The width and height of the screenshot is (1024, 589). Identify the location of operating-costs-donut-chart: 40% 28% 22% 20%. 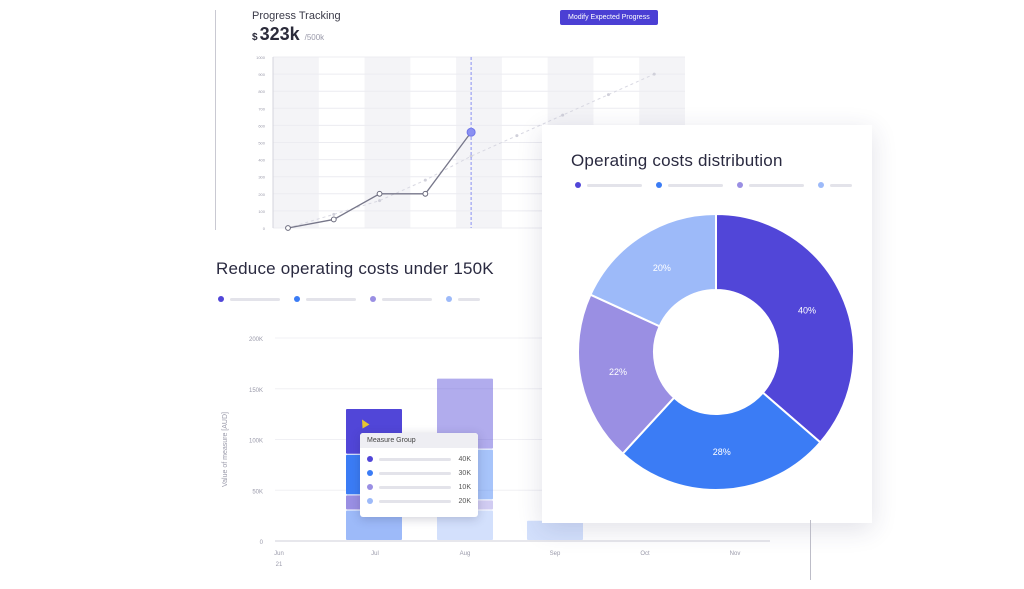
(716, 351).